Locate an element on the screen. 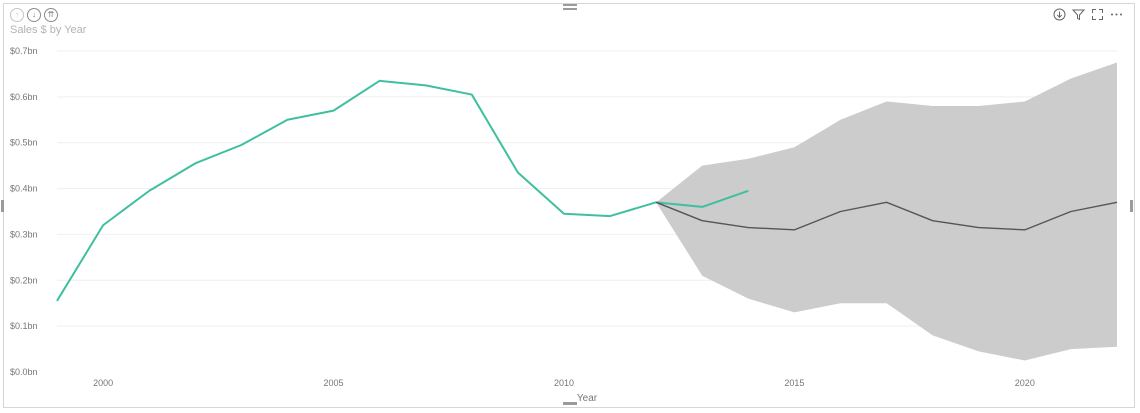 This screenshot has height=413, width=1140. forecast-line is located at coordinates (886, 216).